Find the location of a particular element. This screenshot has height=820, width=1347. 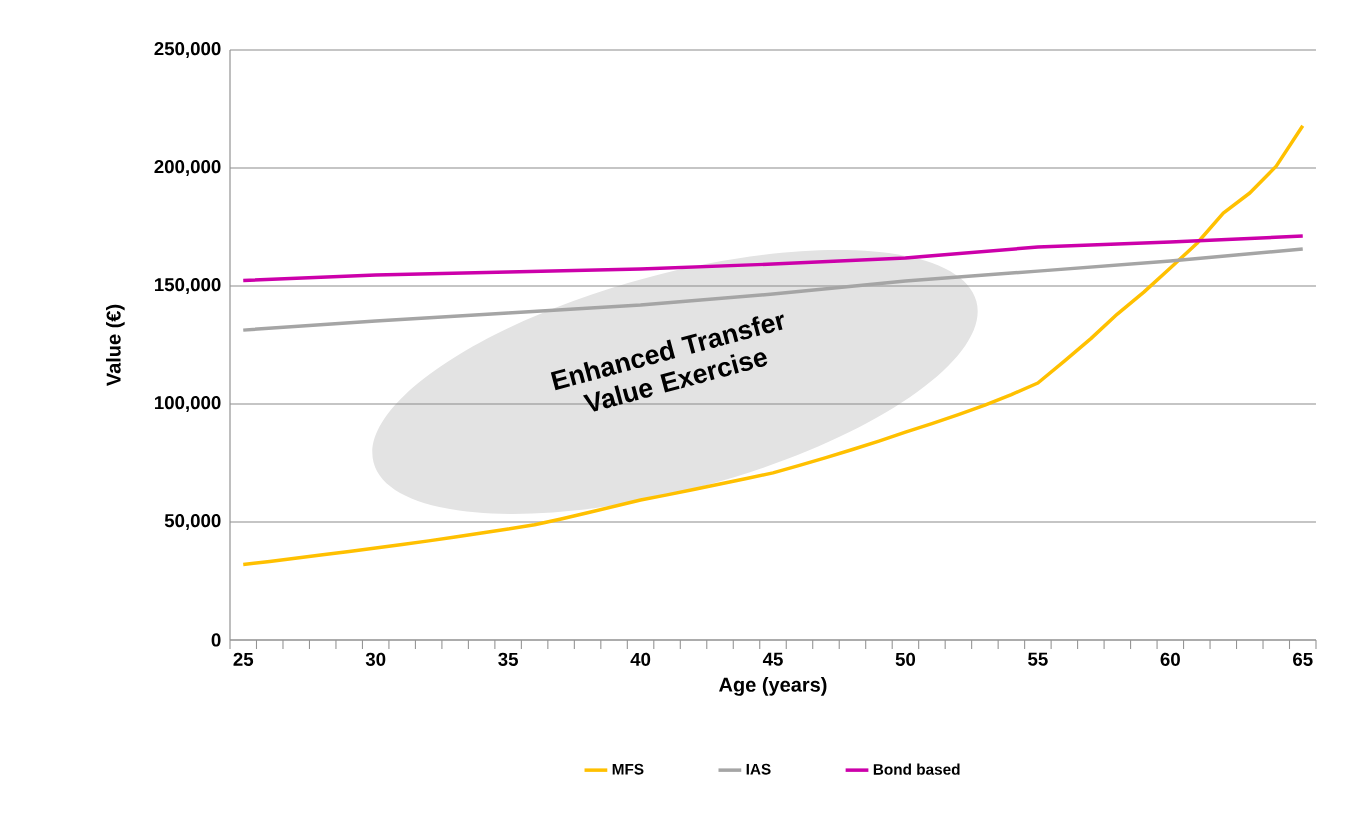

y-axis-title: Value (€) is located at coordinates (115, 345).